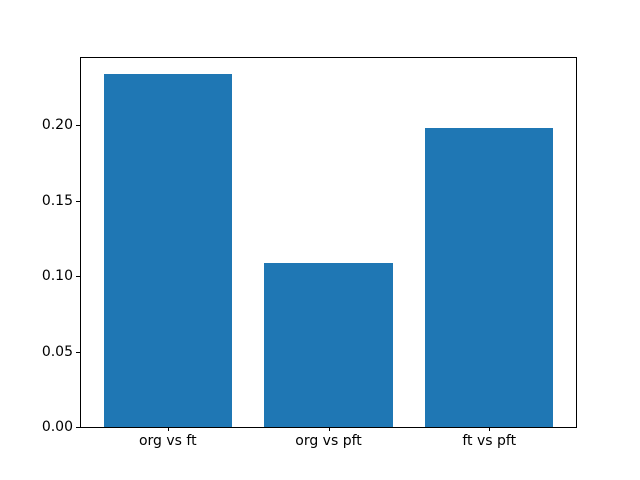 The width and height of the screenshot is (640, 480). I want to click on bar-ft-vs-pft, so click(489, 277).